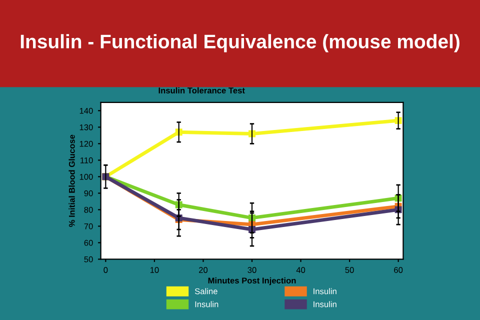 Image resolution: width=480 pixels, height=320 pixels. I want to click on y-tick-label: 120, so click(86, 143).